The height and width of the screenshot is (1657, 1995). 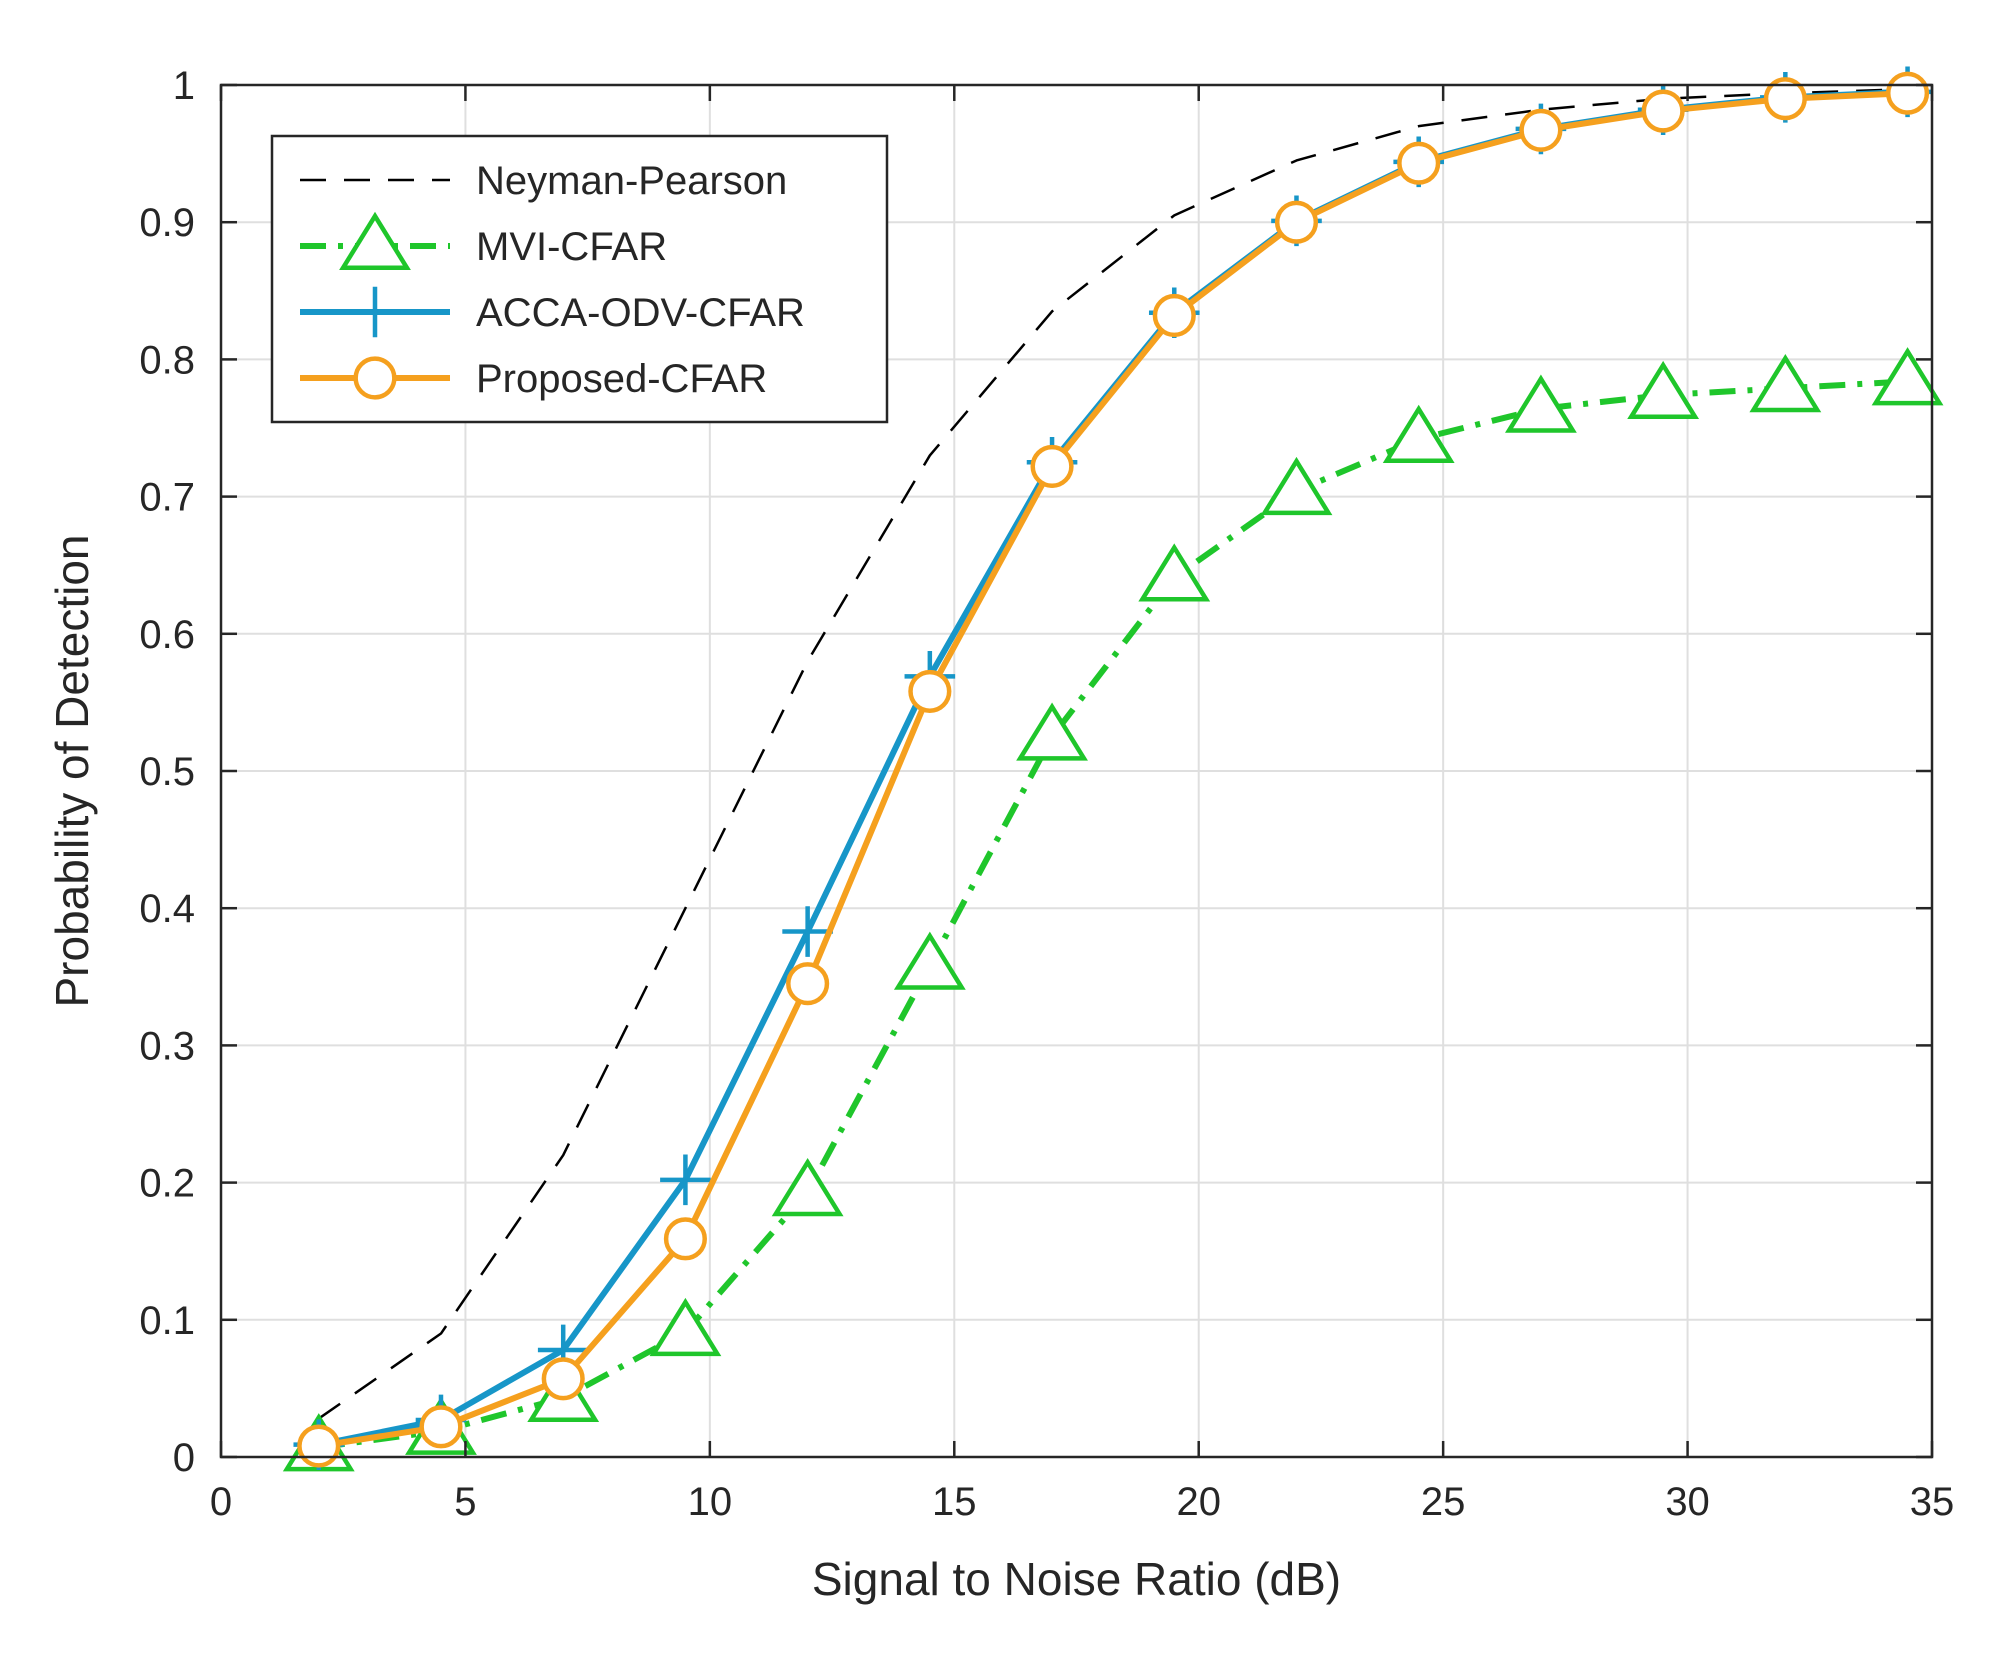 What do you see at coordinates (167, 909) in the screenshot?
I see `y-tick-label: 0.4` at bounding box center [167, 909].